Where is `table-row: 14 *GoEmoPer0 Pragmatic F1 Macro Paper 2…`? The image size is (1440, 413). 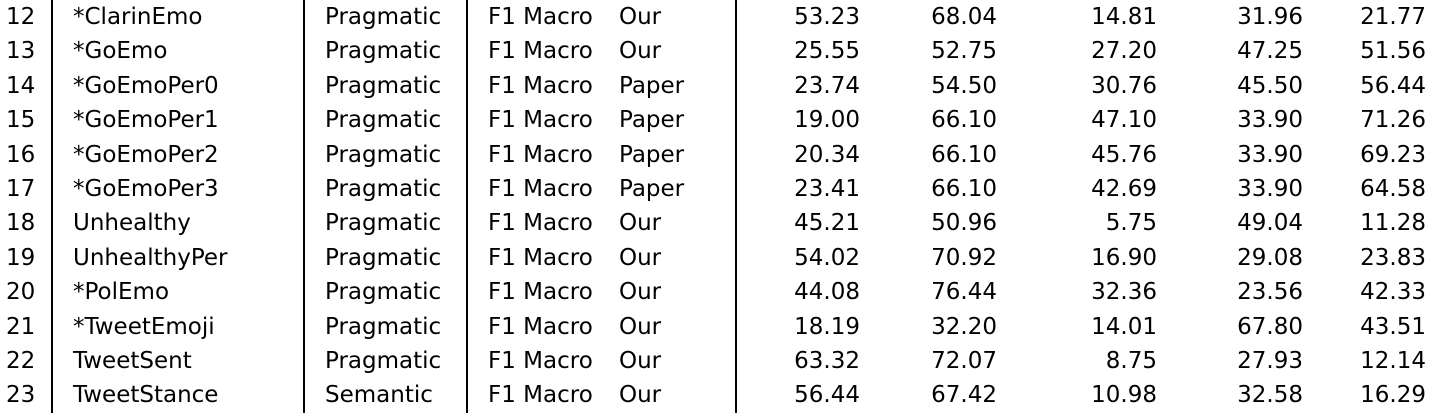 table-row: 14 *GoEmoPer0 Pragmatic F1 Macro Paper 2… is located at coordinates (720, 86).